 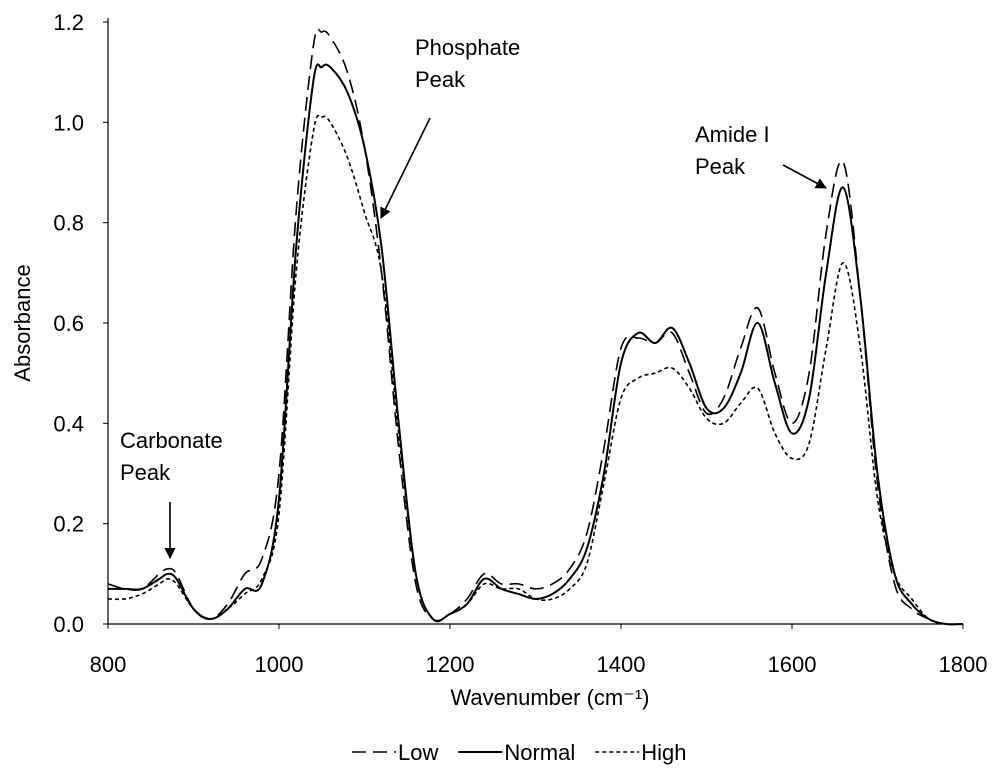 I want to click on x-tick-label: 800, so click(x=108, y=664).